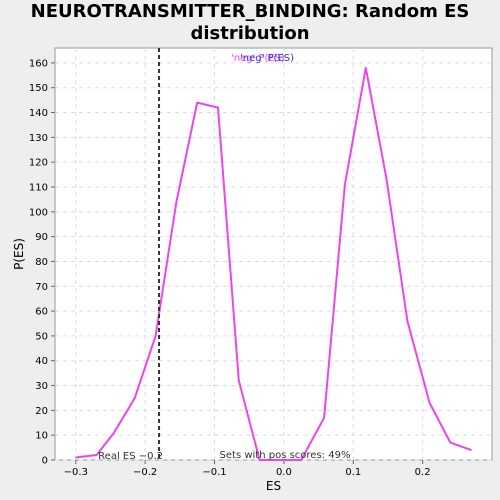 The width and height of the screenshot is (500, 500). What do you see at coordinates (38, 63) in the screenshot?
I see `y-tick-label: 160` at bounding box center [38, 63].